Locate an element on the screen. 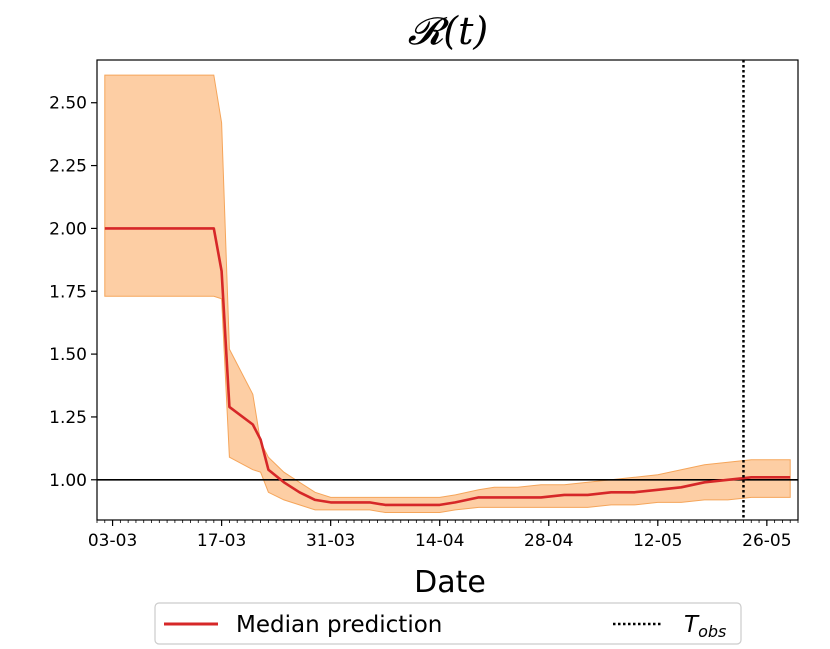 This screenshot has width=830, height=649. x-tick-label: 12-05 is located at coordinates (657, 541).